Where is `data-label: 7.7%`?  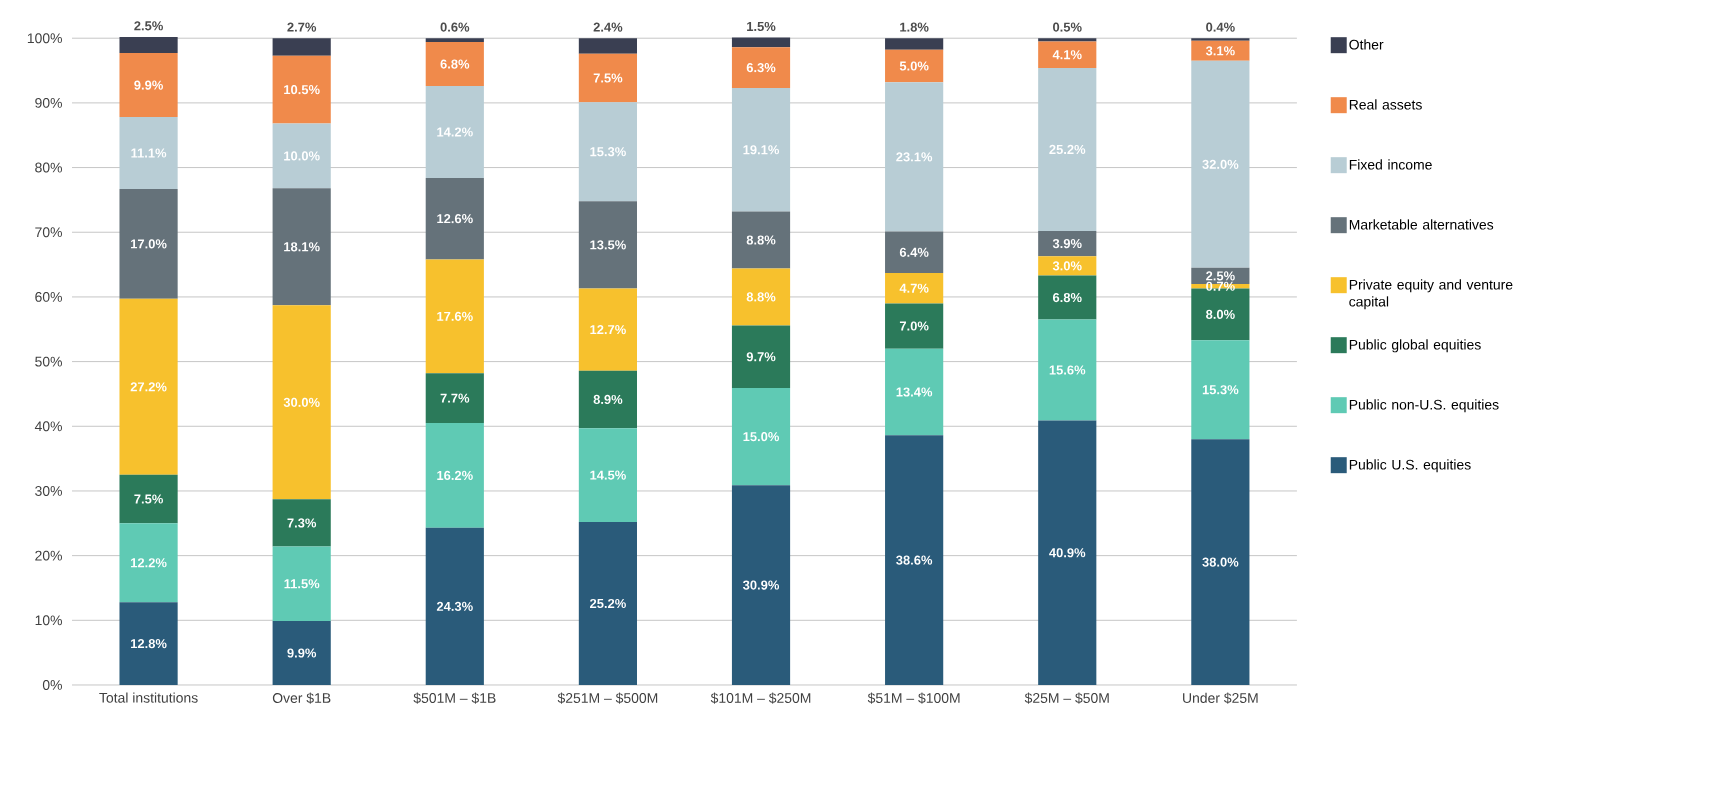 data-label: 7.7% is located at coordinates (455, 398).